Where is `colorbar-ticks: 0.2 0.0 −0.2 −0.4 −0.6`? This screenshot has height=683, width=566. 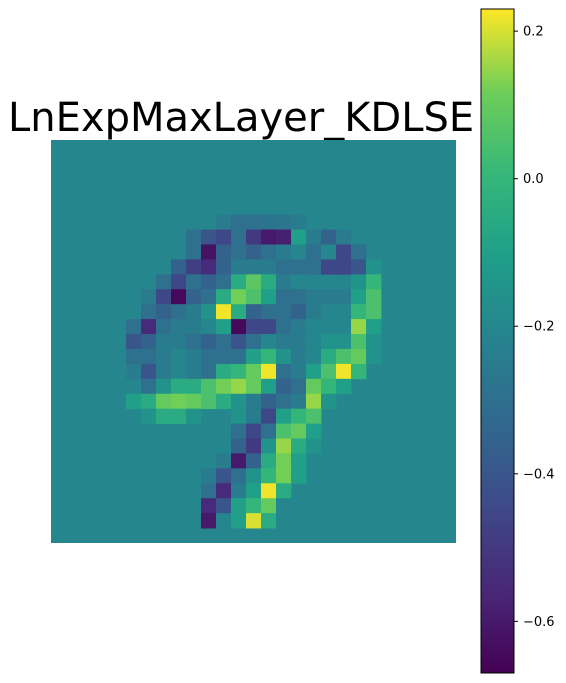 colorbar-ticks: 0.2 0.0 −0.2 −0.4 −0.6 is located at coordinates (534, 327).